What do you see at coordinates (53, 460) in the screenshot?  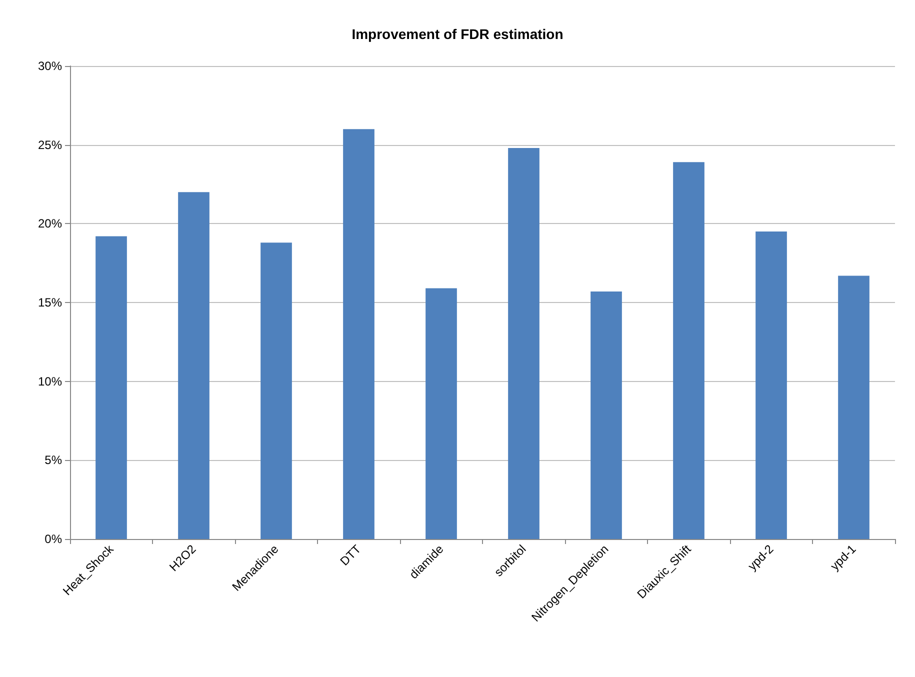 I see `y-tick-label: 5%` at bounding box center [53, 460].